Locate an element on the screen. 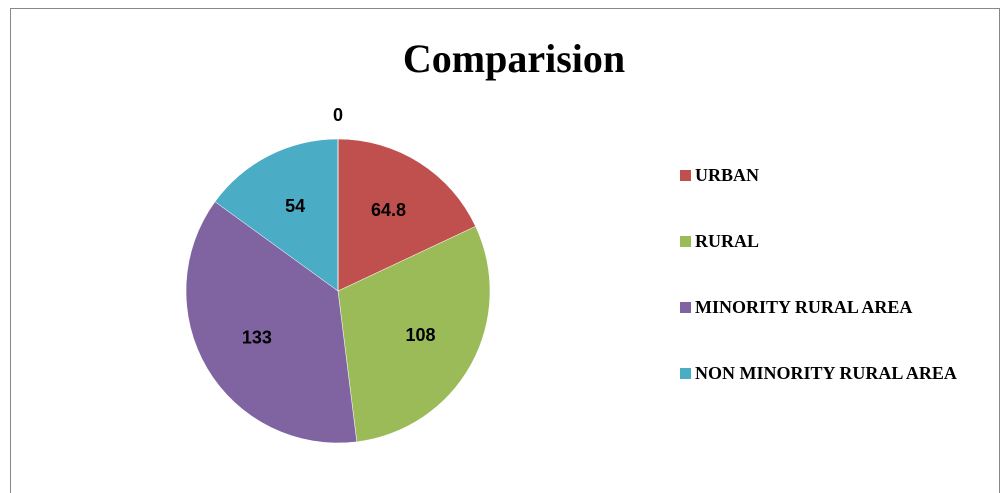  data-label: 64.8 is located at coordinates (388, 210).